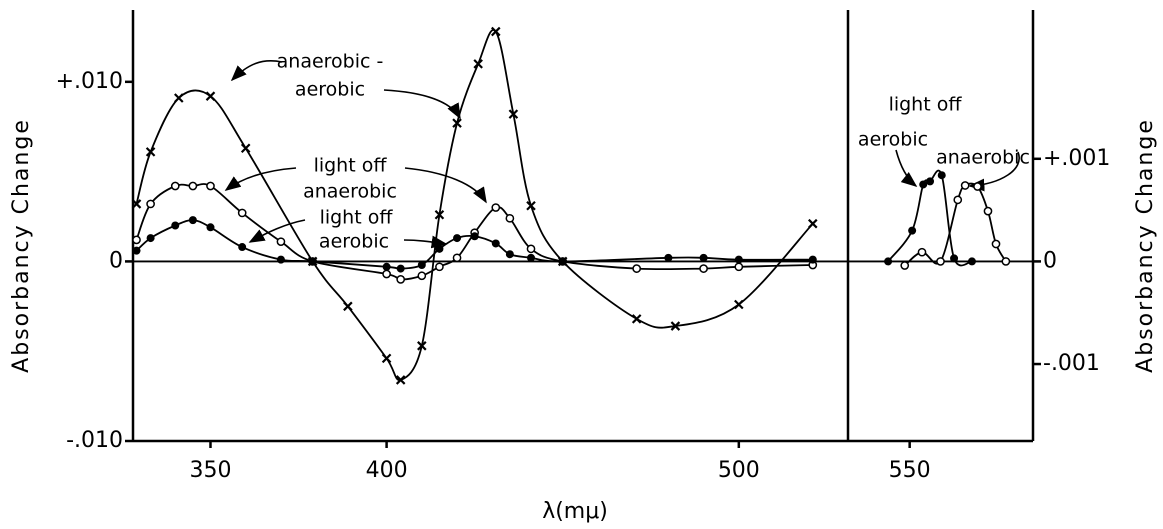 Image resolution: width=1163 pixels, height=529 pixels. I want to click on annotation: anaerobic -, so click(330, 62).